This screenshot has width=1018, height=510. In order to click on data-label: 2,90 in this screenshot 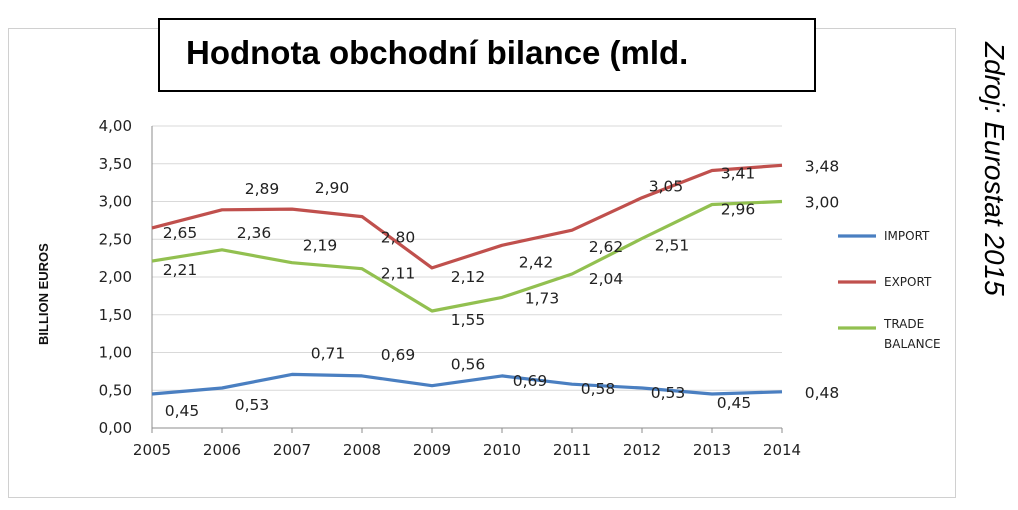, I will do `click(332, 188)`.